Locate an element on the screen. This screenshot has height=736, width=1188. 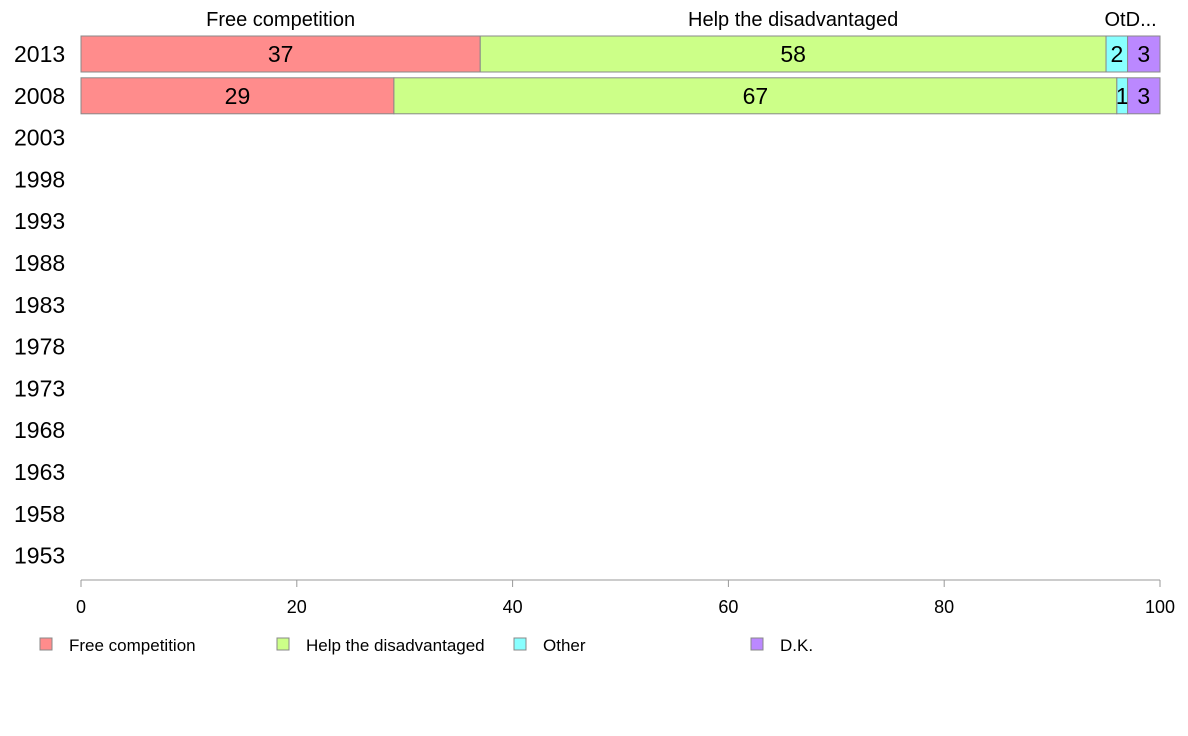
legend-swatch-help-the-disadvantaged is located at coordinates (283, 644).